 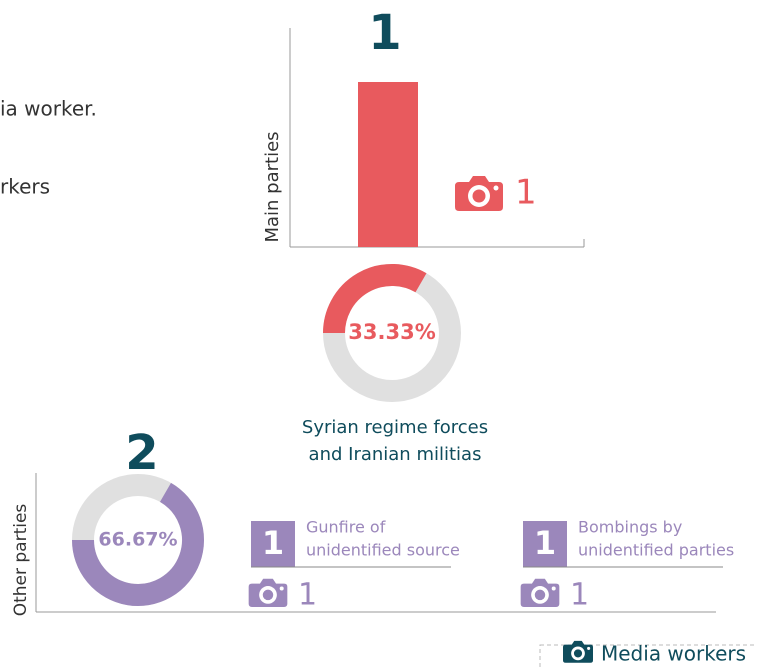 What do you see at coordinates (48, 109) in the screenshot?
I see `intro-text: ia worker.` at bounding box center [48, 109].